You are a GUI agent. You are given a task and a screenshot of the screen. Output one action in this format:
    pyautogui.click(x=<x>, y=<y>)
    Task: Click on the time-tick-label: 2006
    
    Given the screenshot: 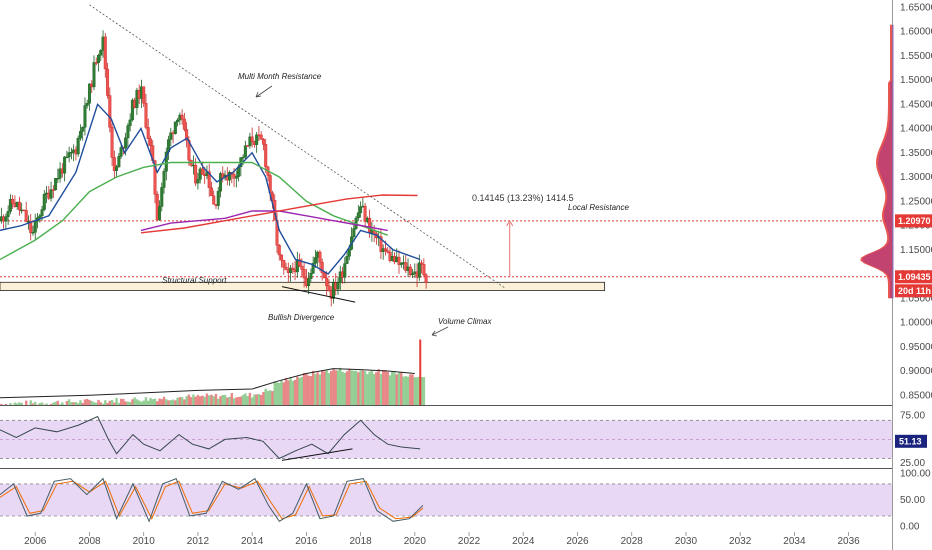 What is the action you would take?
    pyautogui.click(x=35, y=541)
    